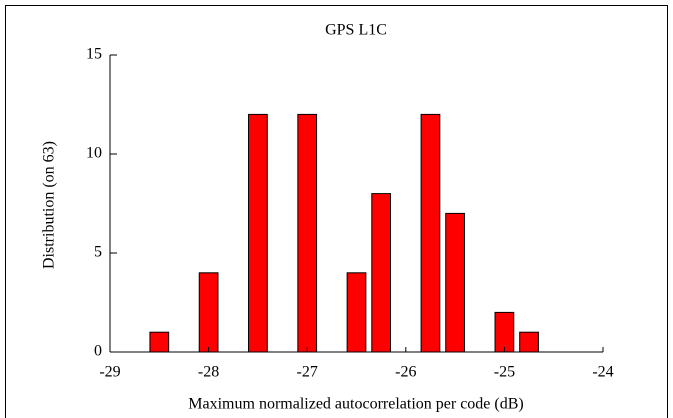  What do you see at coordinates (307, 372) in the screenshot?
I see `x-tick-label: -27` at bounding box center [307, 372].